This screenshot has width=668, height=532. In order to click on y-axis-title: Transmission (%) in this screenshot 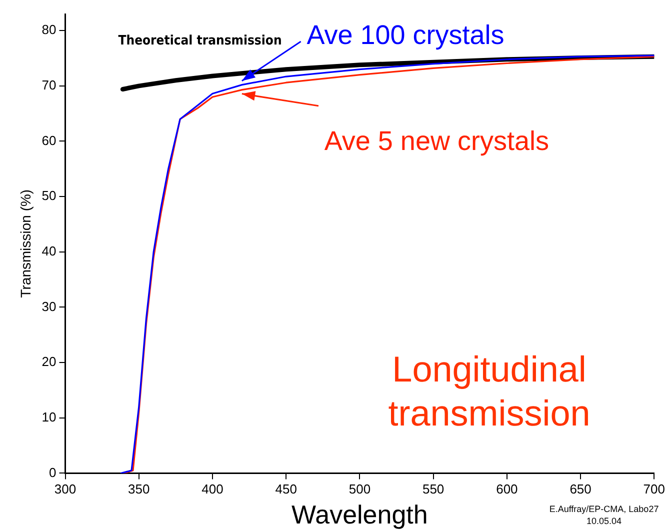, I will do `click(25, 243)`.